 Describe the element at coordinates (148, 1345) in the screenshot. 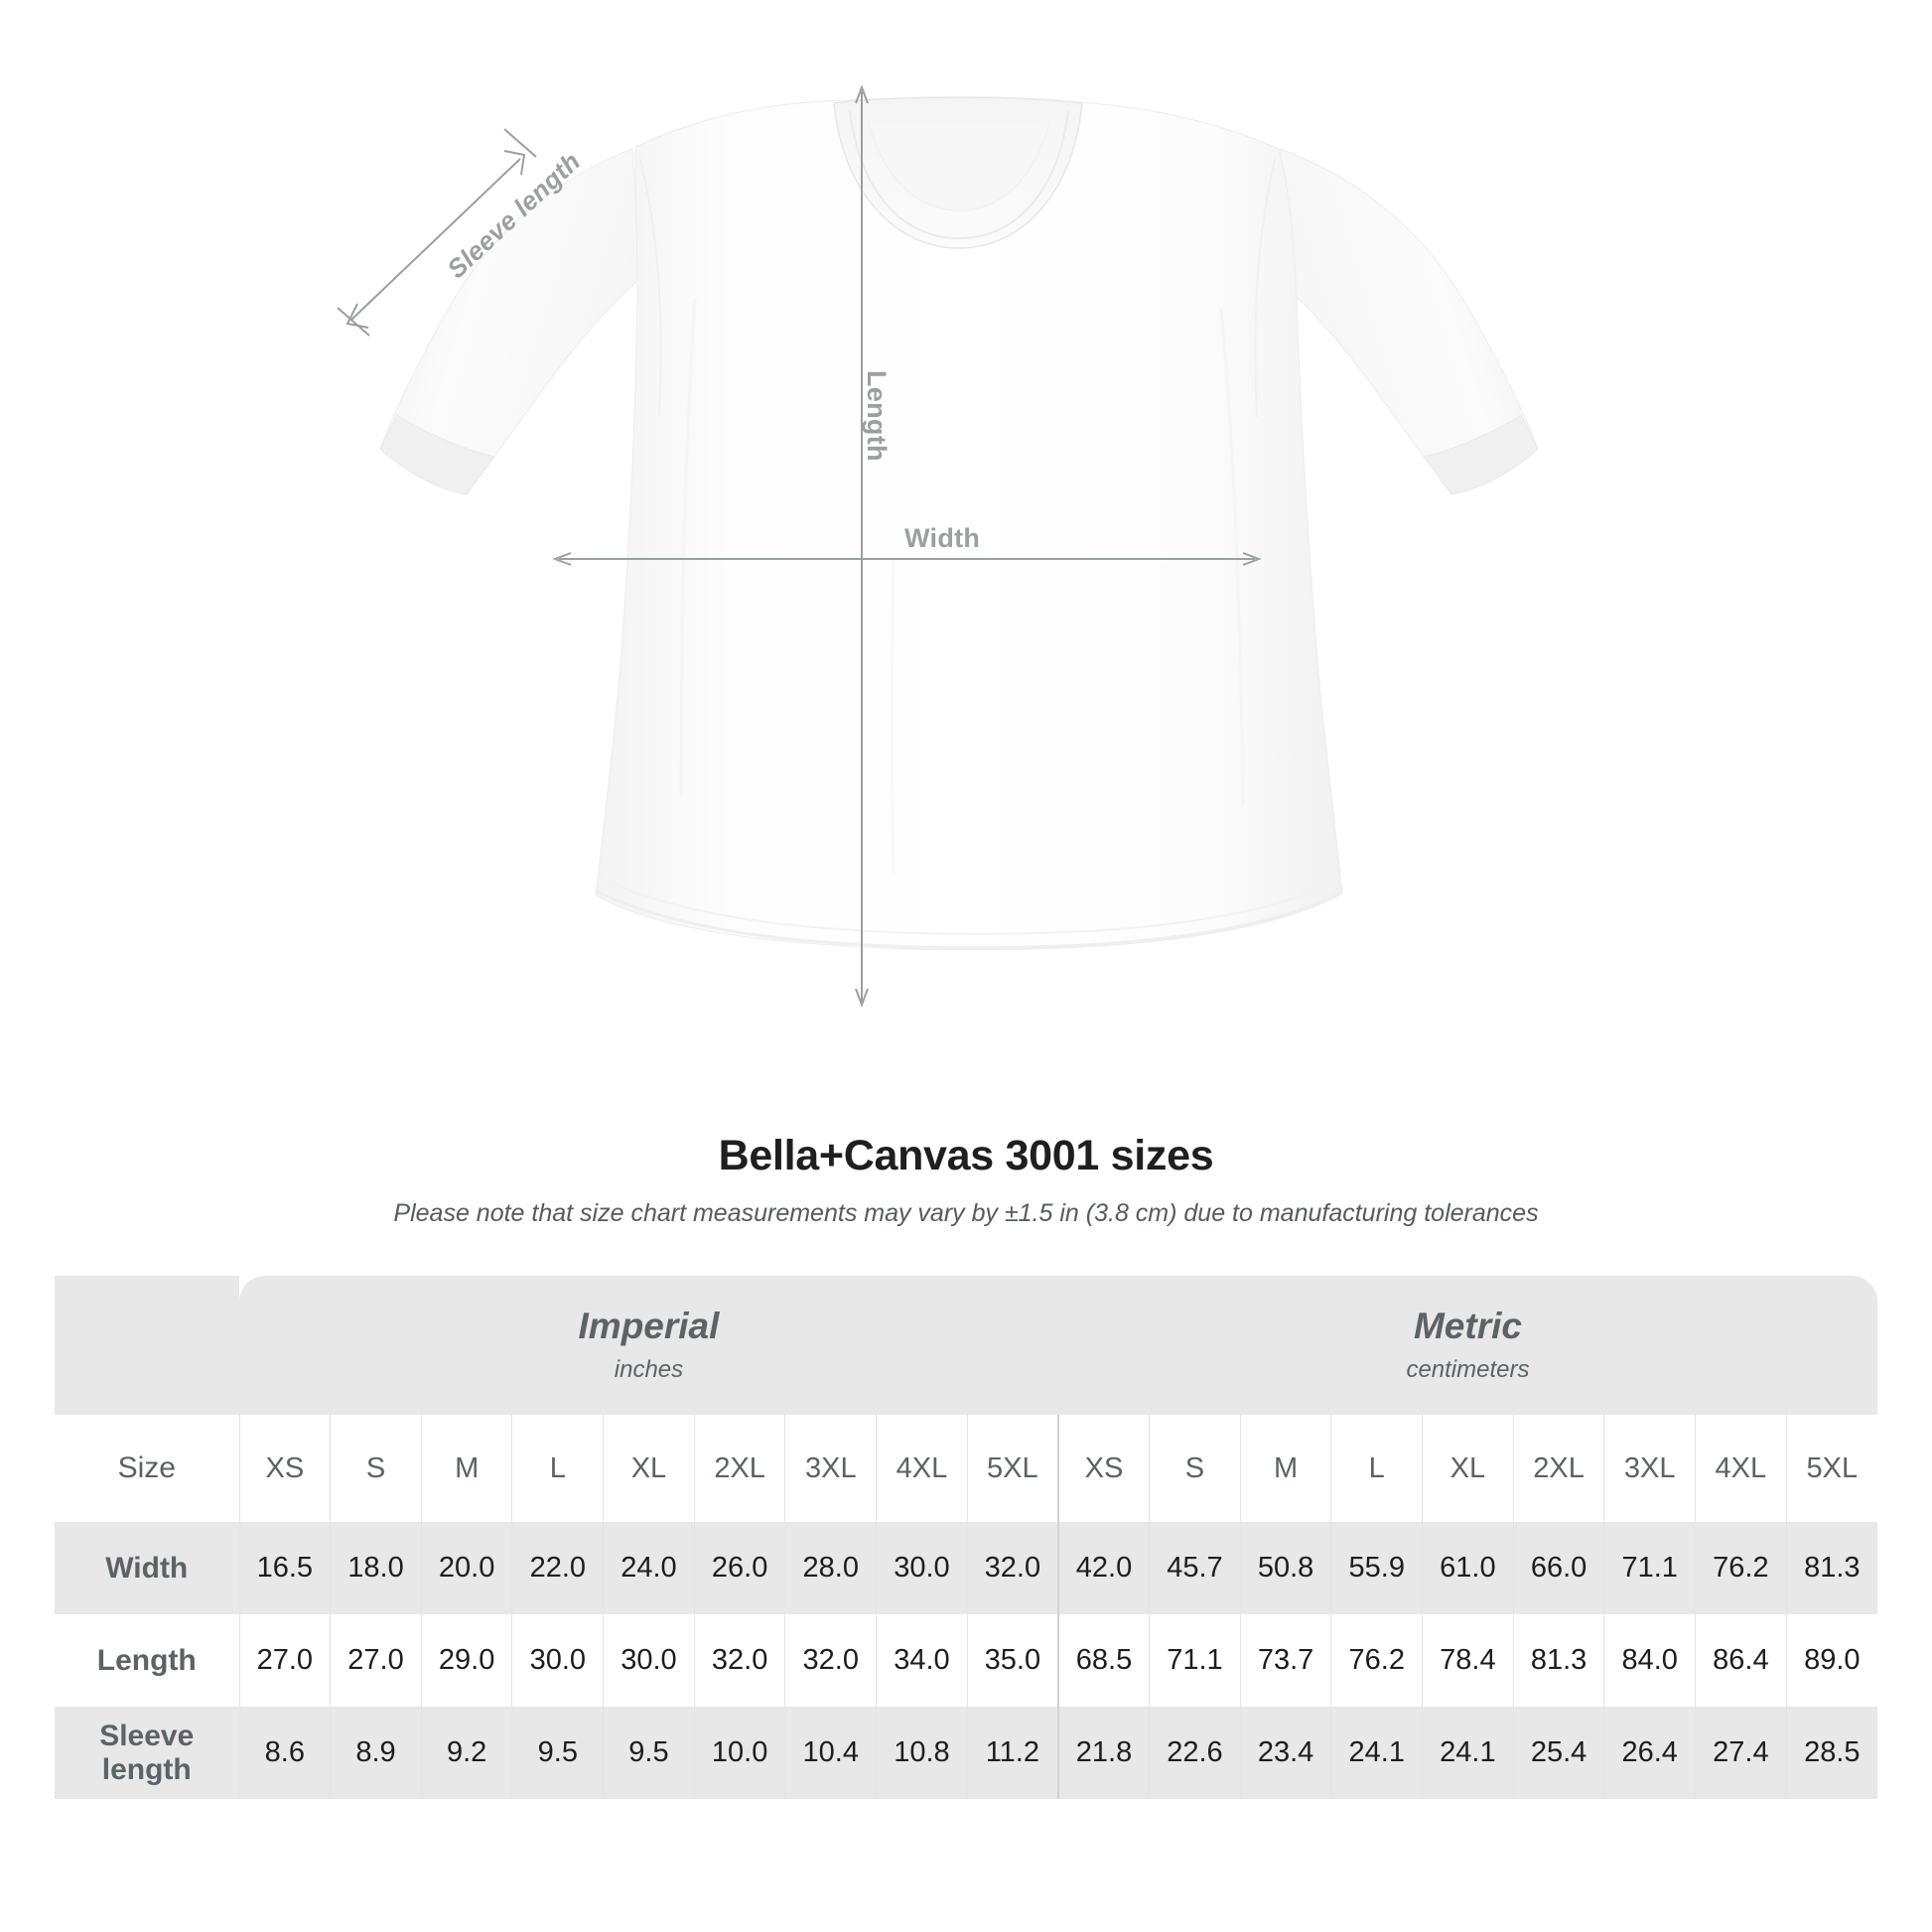

I see `unit-band-spacer` at that location.